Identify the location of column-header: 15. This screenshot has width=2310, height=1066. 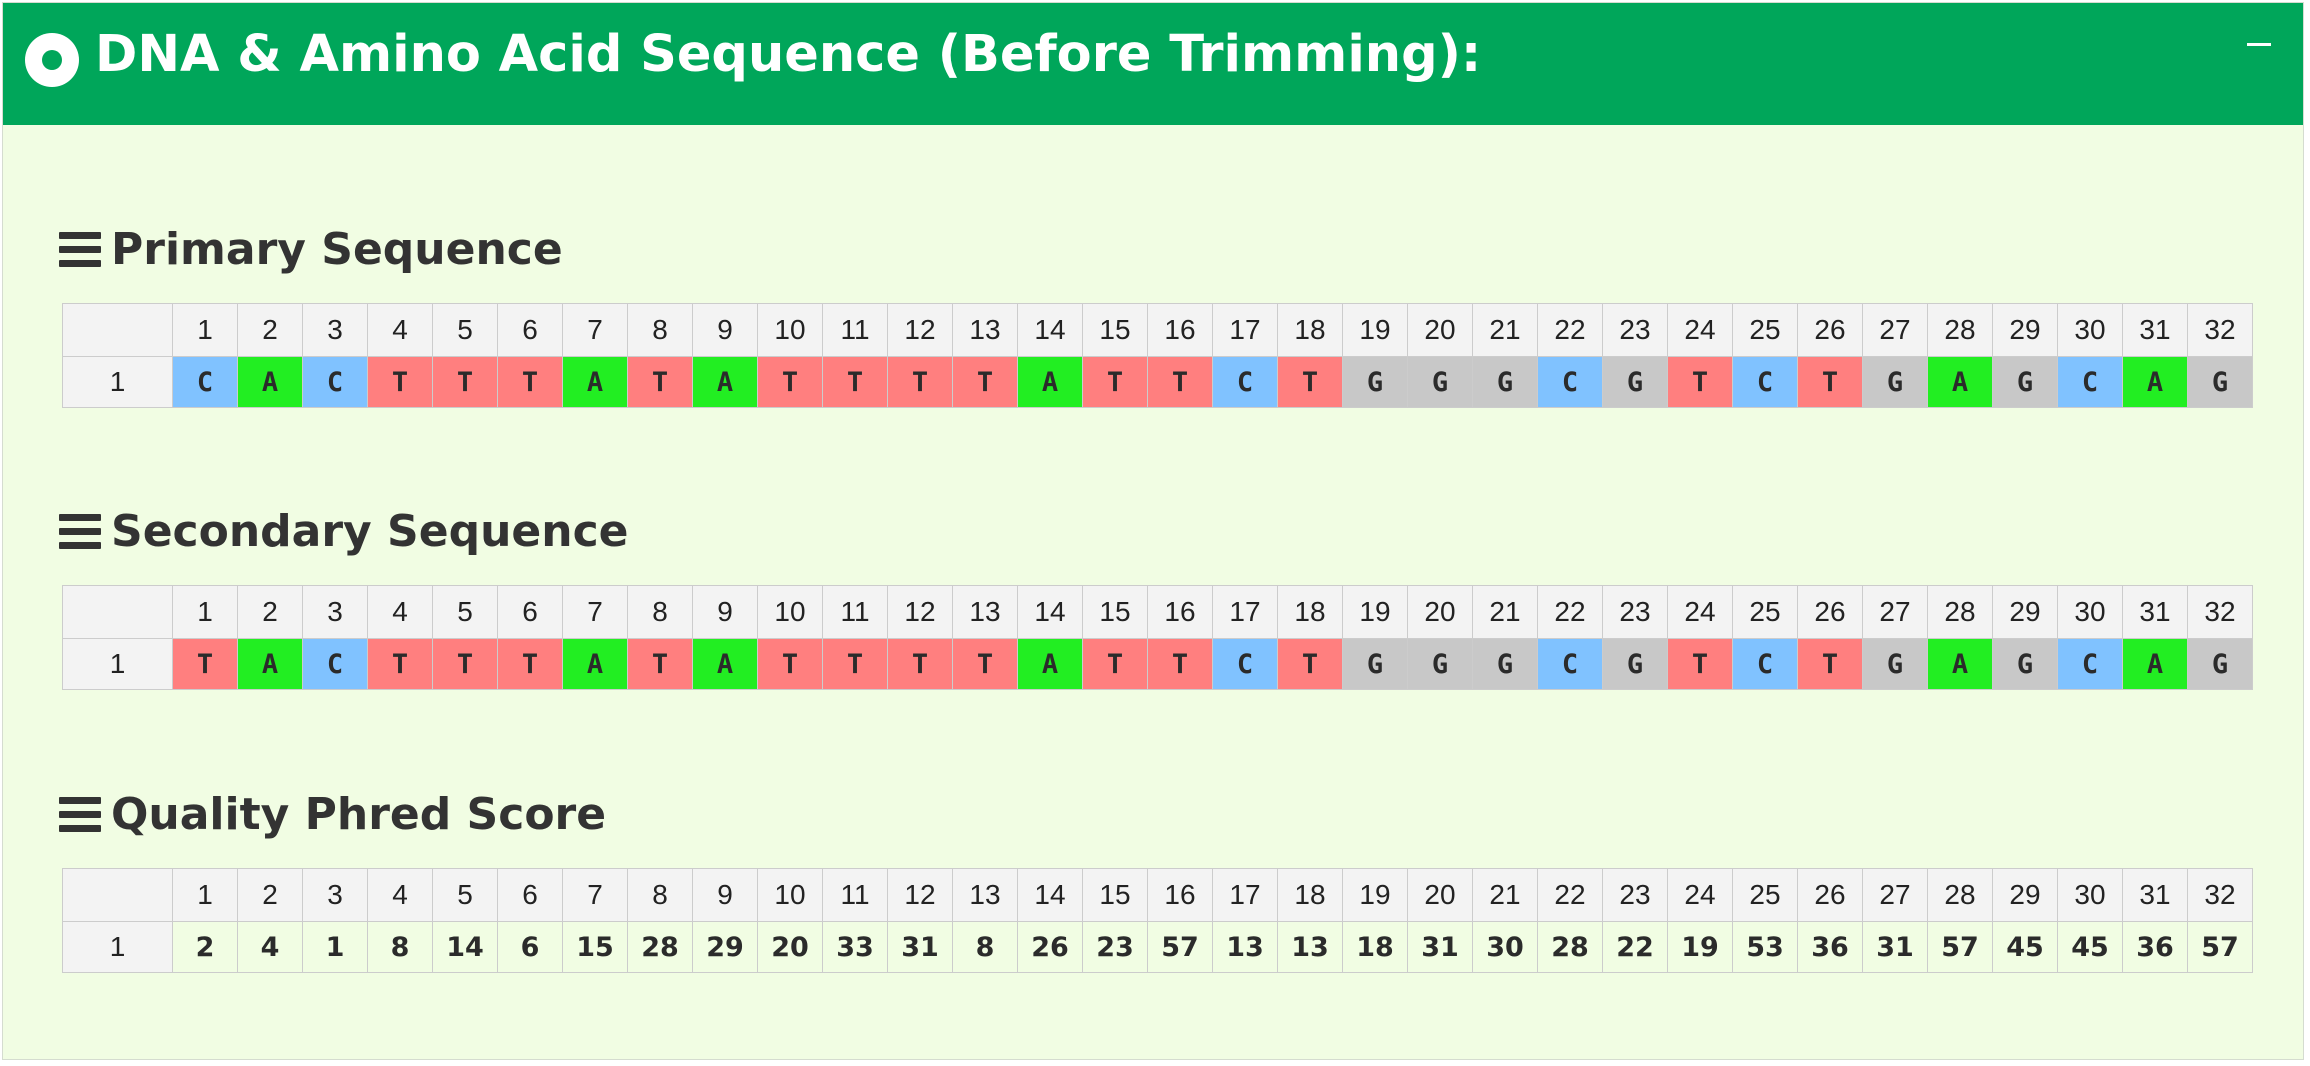
(1115, 612).